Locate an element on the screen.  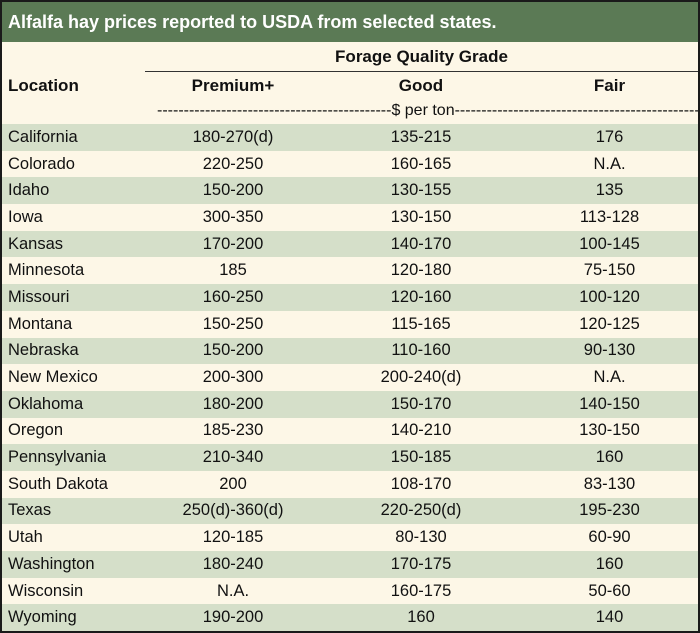
cell-premium: 210-340 is located at coordinates (233, 457).